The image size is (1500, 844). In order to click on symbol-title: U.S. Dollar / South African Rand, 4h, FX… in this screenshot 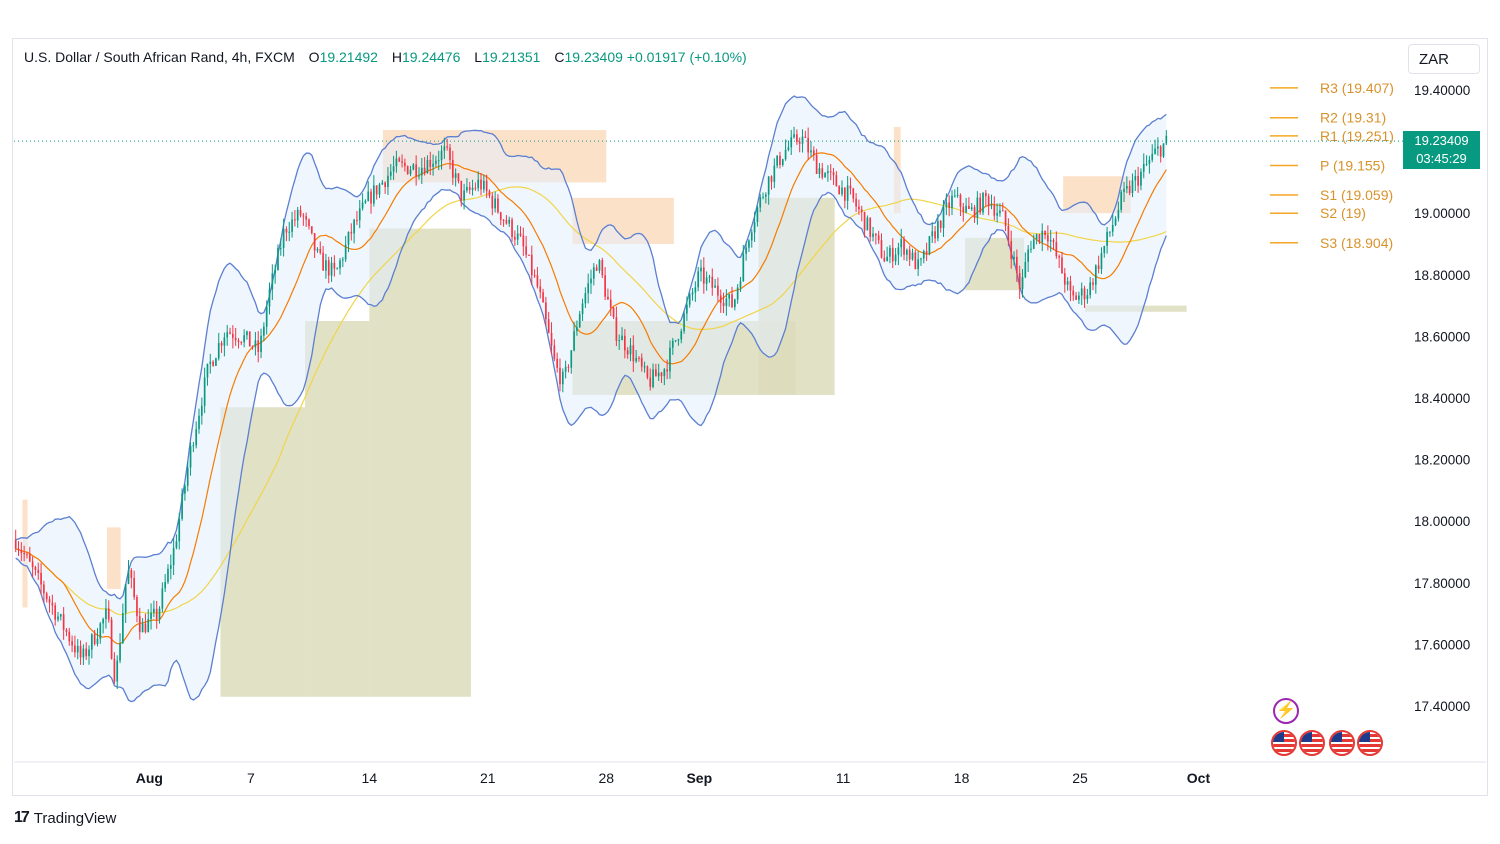, I will do `click(159, 57)`.